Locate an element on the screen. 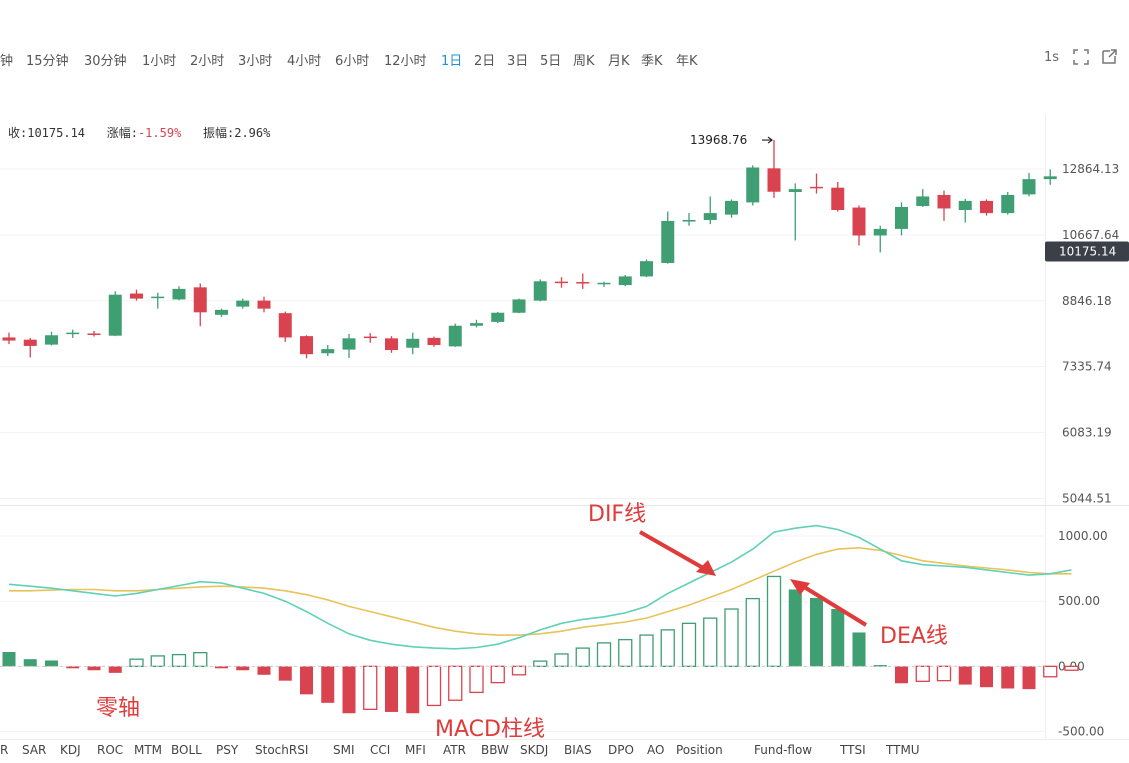 This screenshot has width=1129, height=763. popout-icon is located at coordinates (1109, 59).